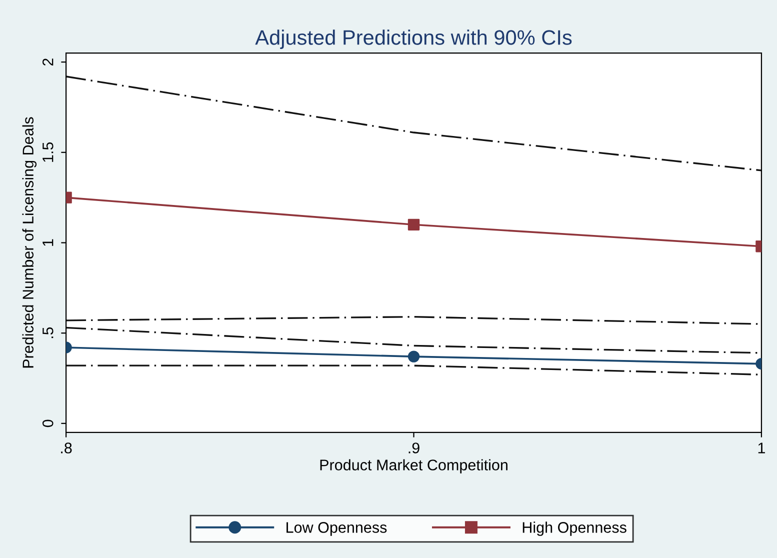 The width and height of the screenshot is (777, 558). Describe the element at coordinates (48, 152) in the screenshot. I see `y-tick-label: 1.5` at that location.